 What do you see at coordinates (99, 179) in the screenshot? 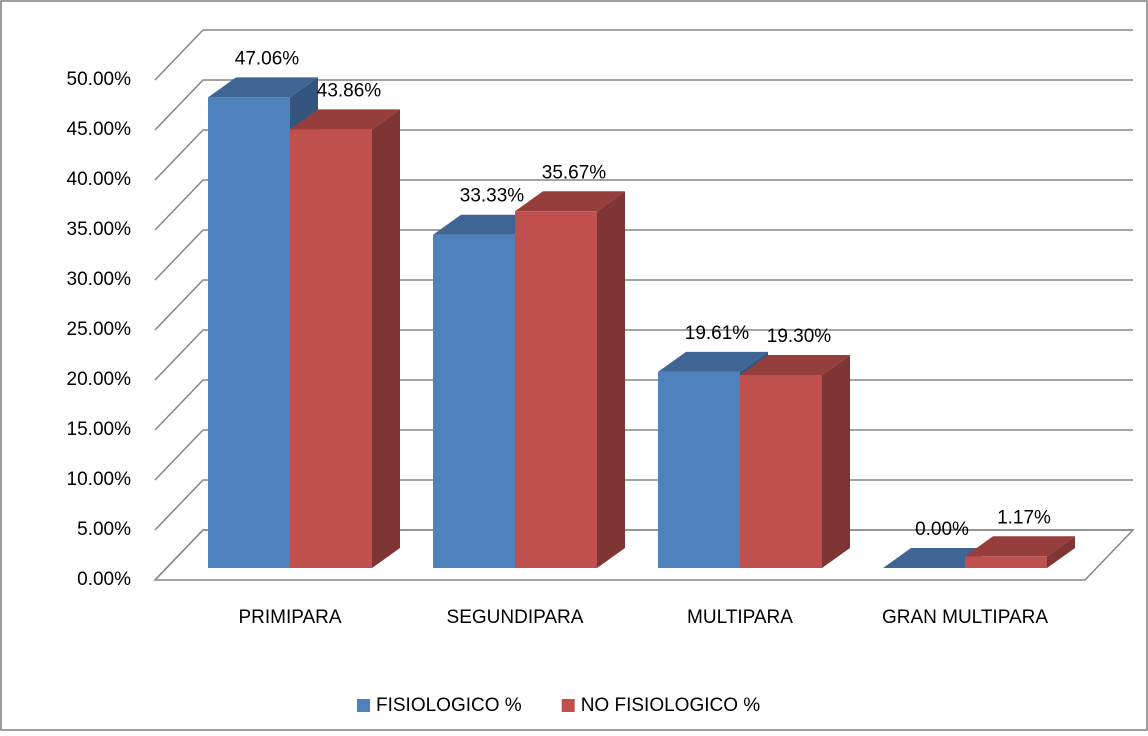
I see `y-tick-label: 40.00%` at bounding box center [99, 179].